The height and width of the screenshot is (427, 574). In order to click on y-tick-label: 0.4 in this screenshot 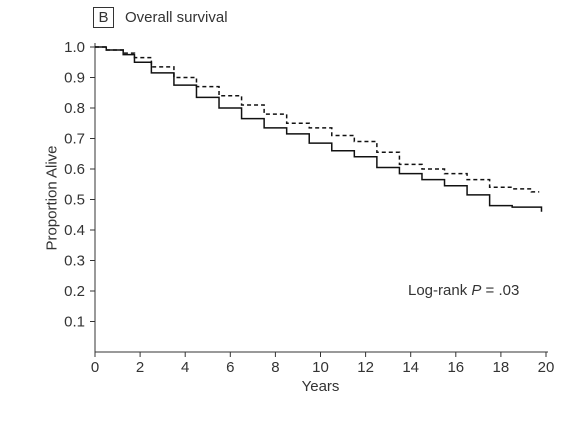, I will do `click(74, 230)`.